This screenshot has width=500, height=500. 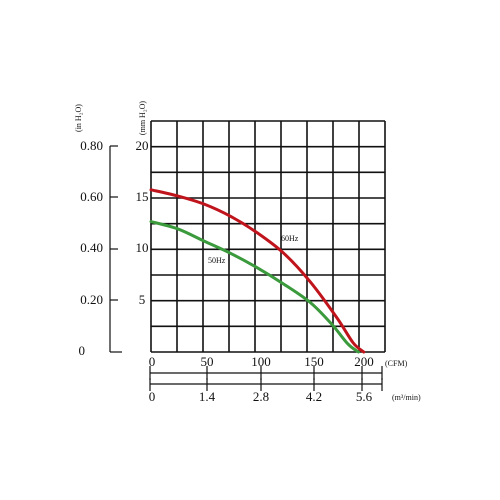 I want to click on left-tick-label-3: 0.60, so click(x=91, y=196).